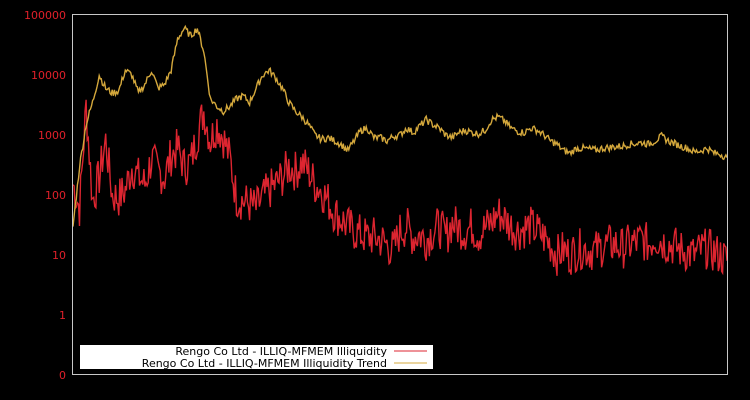 The image size is (750, 400). Describe the element at coordinates (62, 375) in the screenshot. I see `y-tick-label: 0` at that location.